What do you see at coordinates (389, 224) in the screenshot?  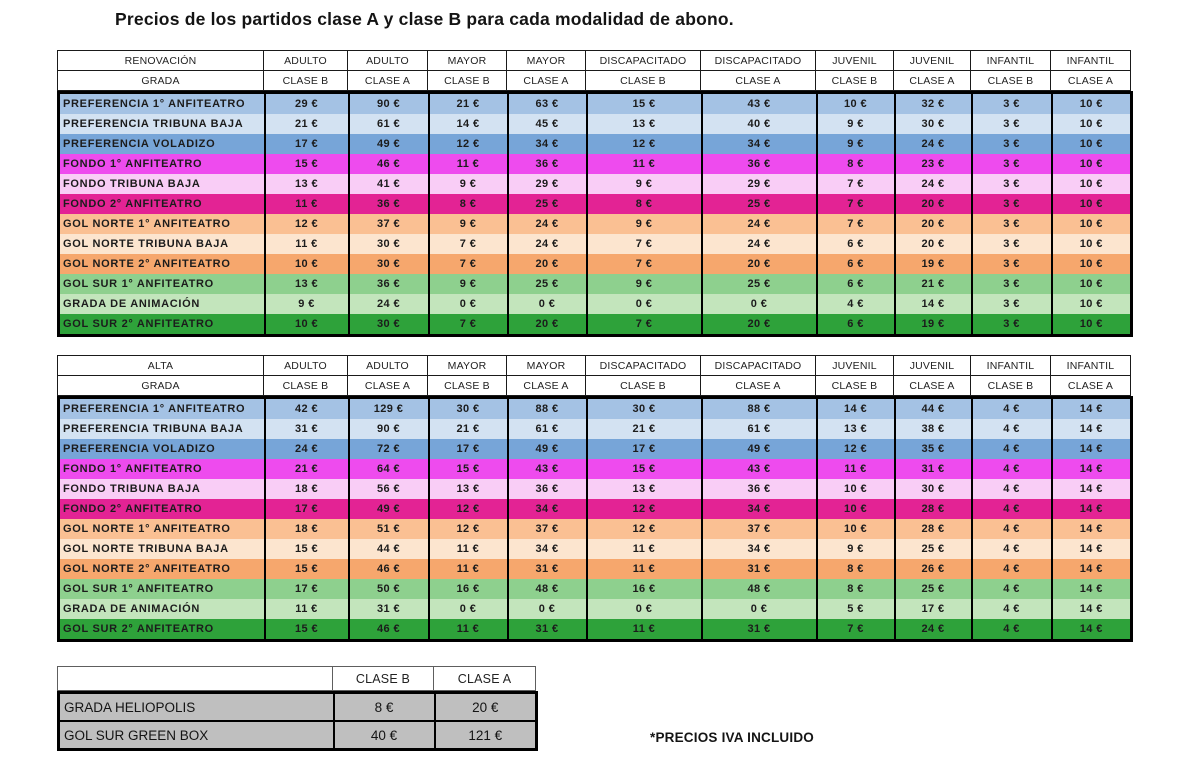 I see `price-cell: 37 €` at bounding box center [389, 224].